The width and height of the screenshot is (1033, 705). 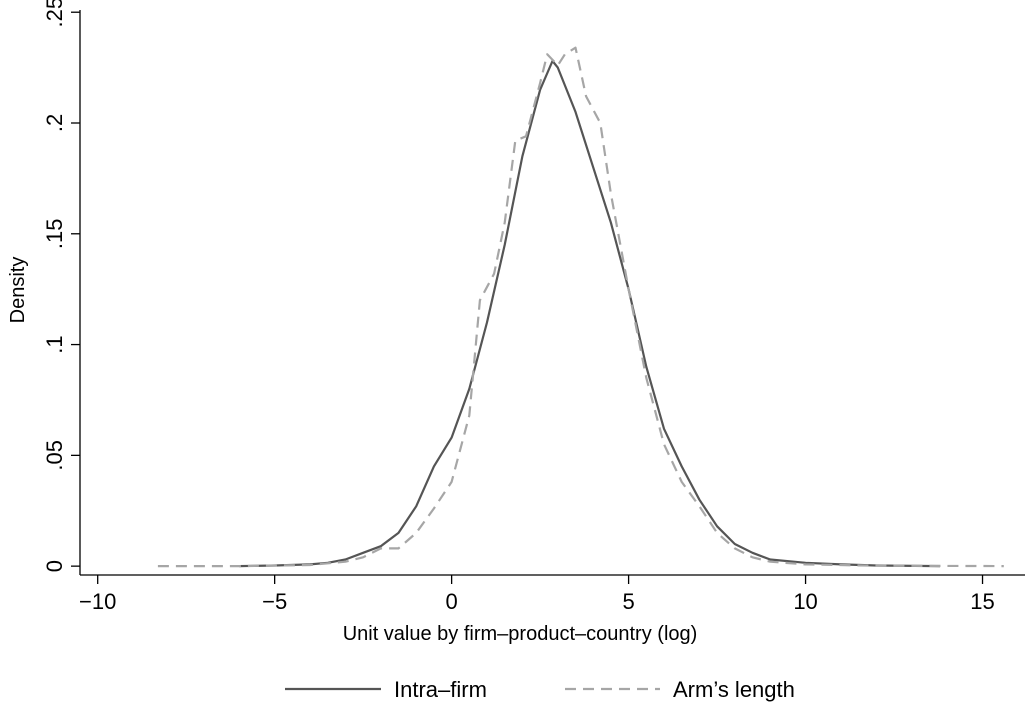 I want to click on y-tick-label: .15, so click(x=54, y=233).